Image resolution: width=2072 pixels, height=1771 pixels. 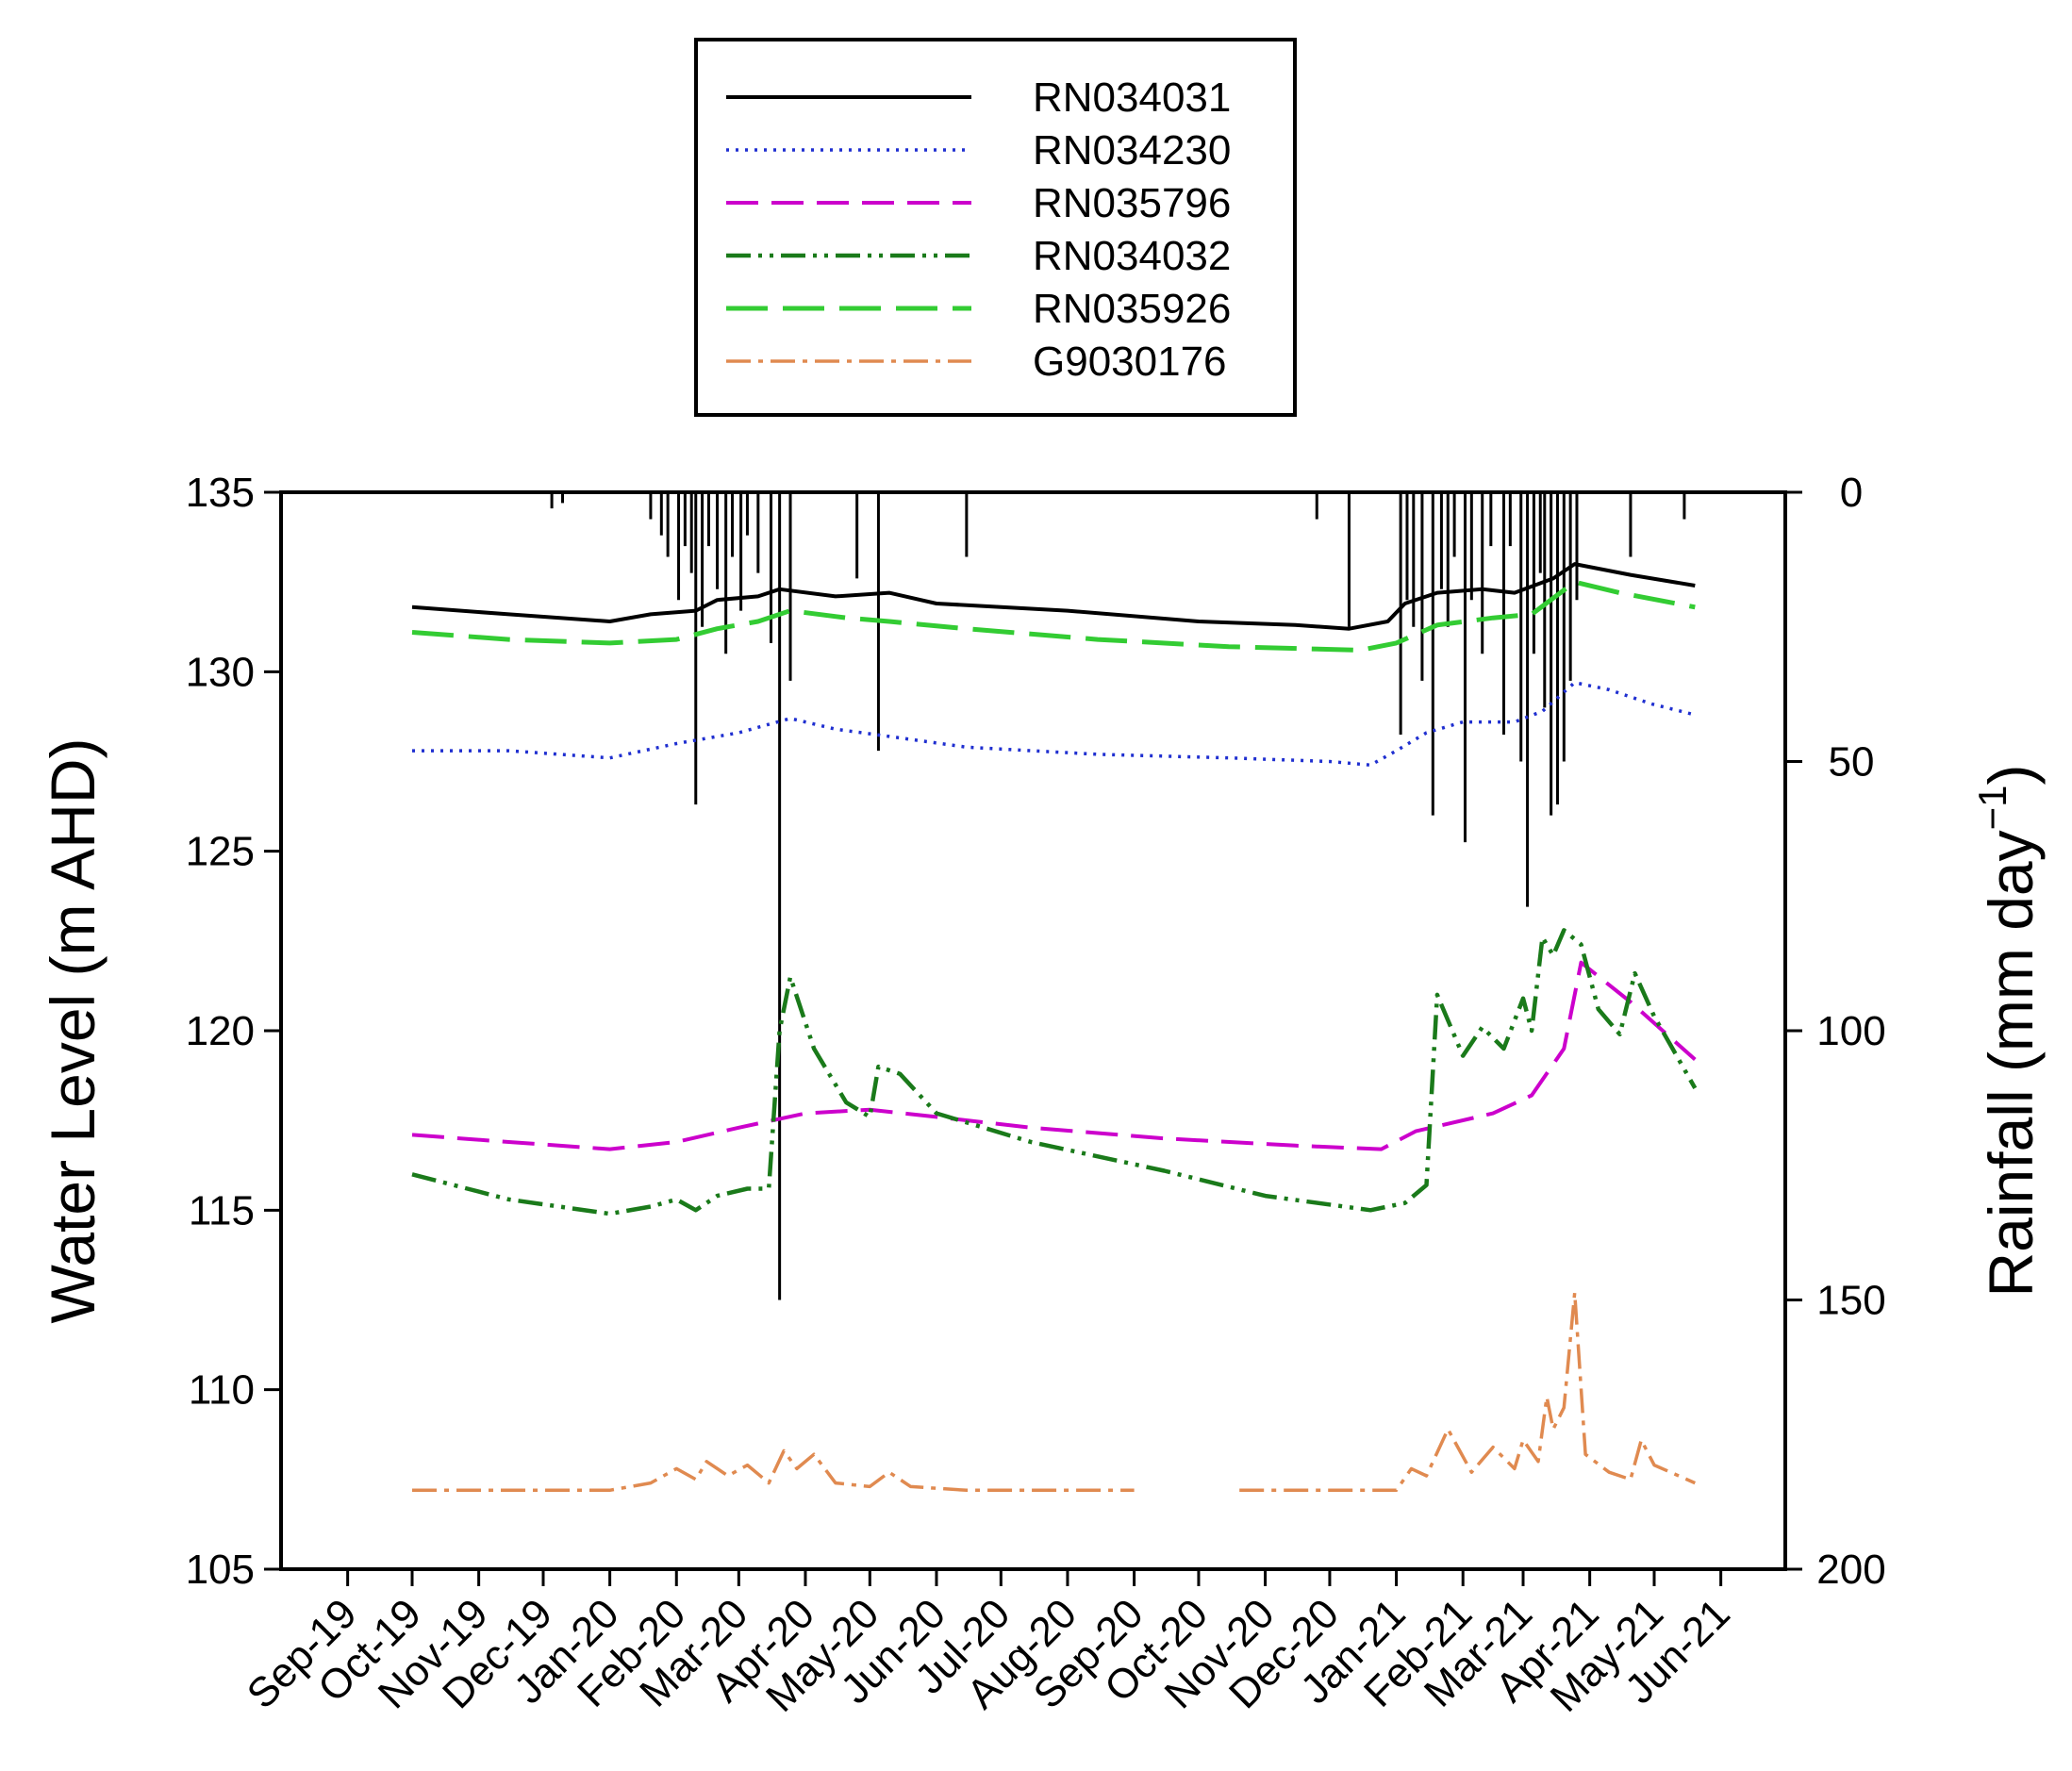 I want to click on right-tick-label: 200, so click(x=1850, y=1570).